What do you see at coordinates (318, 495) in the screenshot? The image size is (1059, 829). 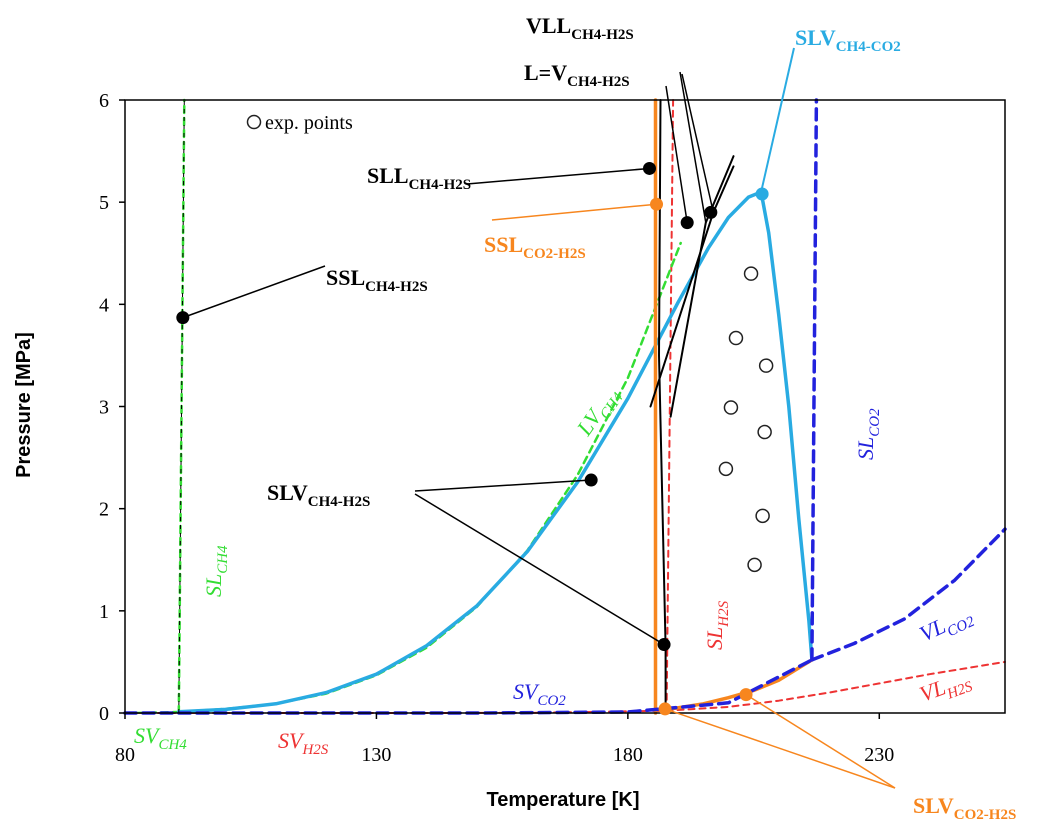 I see `annotation-slv-ch4-h2s: SLVCH4-H2S` at bounding box center [318, 495].